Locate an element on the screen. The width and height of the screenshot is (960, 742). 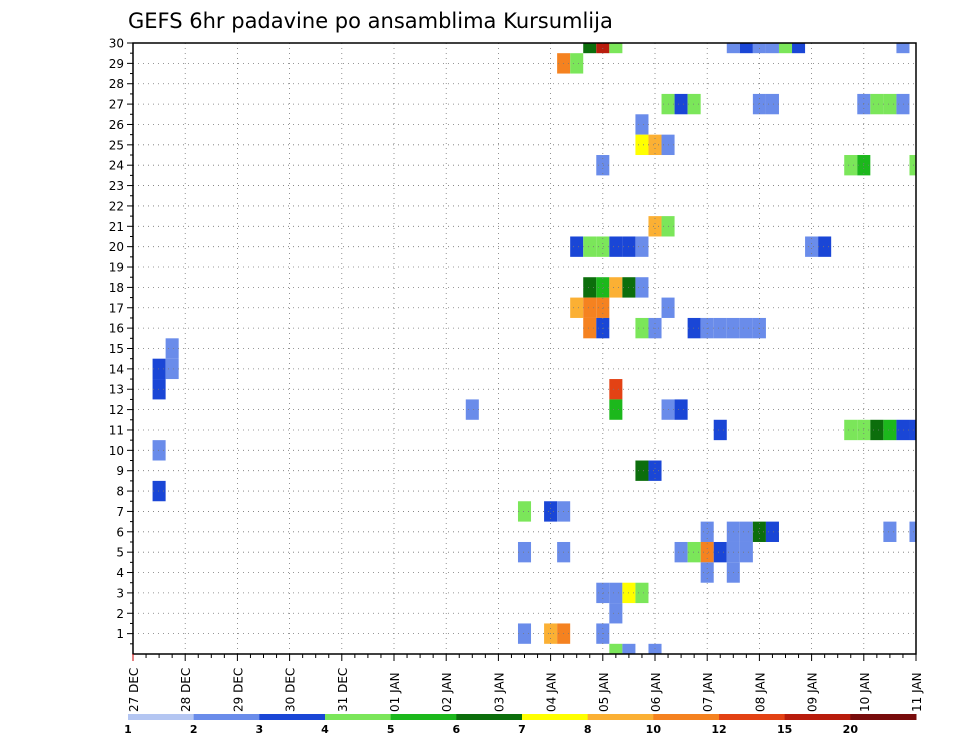
x-tick-label: 09 JAN is located at coordinates (813, 692).